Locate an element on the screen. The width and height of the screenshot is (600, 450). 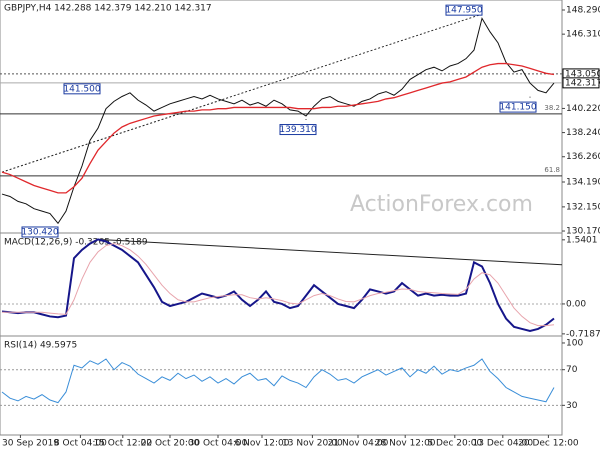
y-tick-label: 140.220 is located at coordinates (583, 109).